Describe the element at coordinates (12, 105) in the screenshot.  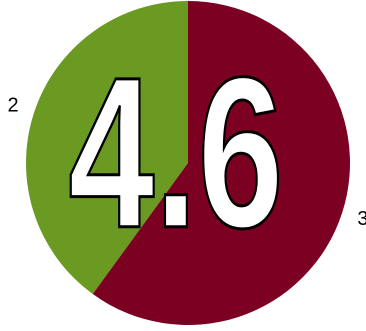
I see `slice-label: 2` at that location.